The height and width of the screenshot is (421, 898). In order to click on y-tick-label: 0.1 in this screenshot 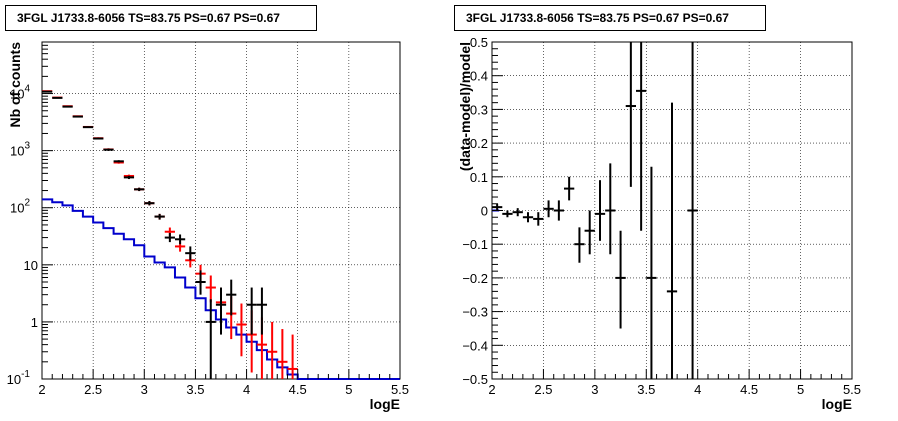, I will do `click(479, 177)`.